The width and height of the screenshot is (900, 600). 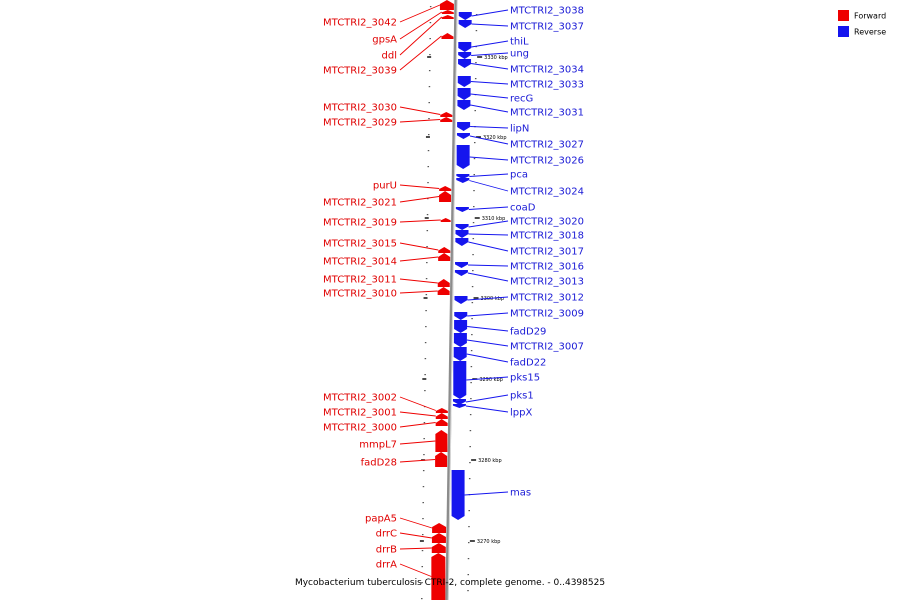 I want to click on forward-gene-label: ddl, so click(x=389, y=56).